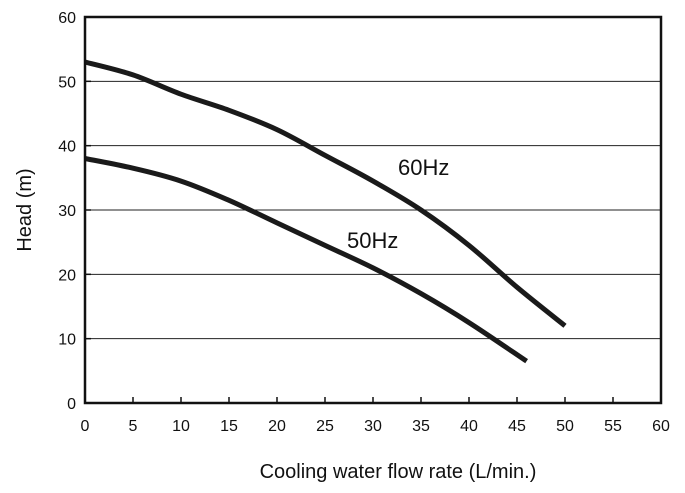 This screenshot has width=685, height=493. Describe the element at coordinates (277, 426) in the screenshot. I see `x-tick-label-20: 20` at that location.